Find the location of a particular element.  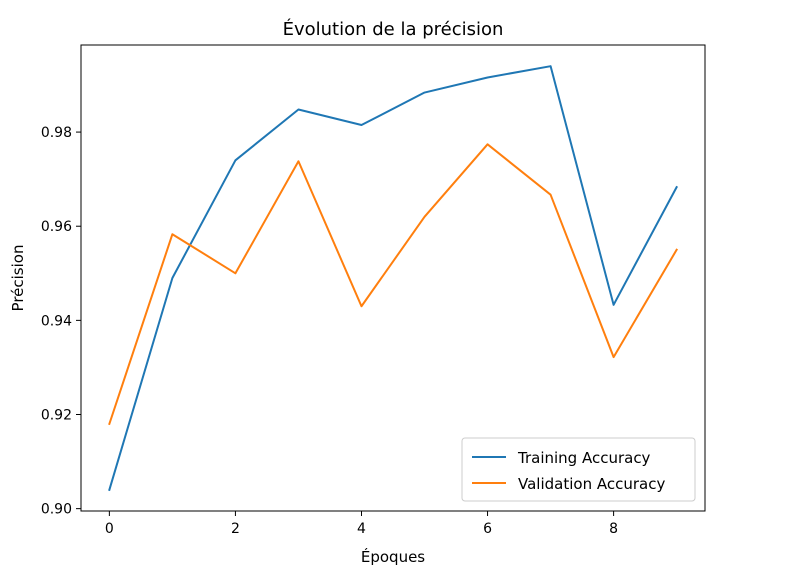

x-tick-label: 6 is located at coordinates (487, 529).